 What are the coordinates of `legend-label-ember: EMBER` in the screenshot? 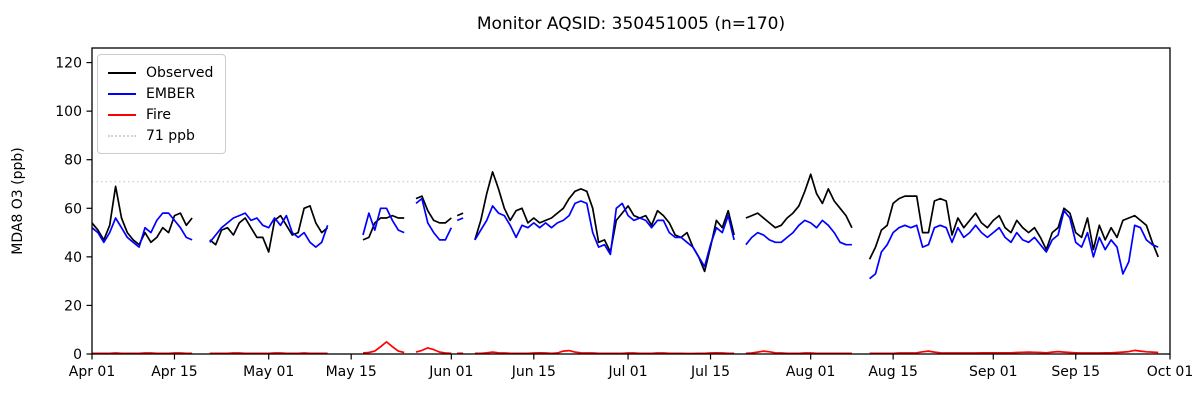 It's located at (171, 93).